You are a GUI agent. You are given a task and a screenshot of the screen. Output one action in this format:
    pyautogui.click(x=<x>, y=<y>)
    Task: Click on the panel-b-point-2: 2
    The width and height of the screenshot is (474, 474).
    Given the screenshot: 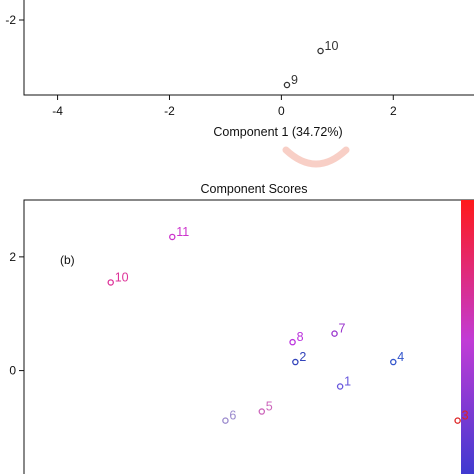 What is the action you would take?
    pyautogui.click(x=299, y=358)
    